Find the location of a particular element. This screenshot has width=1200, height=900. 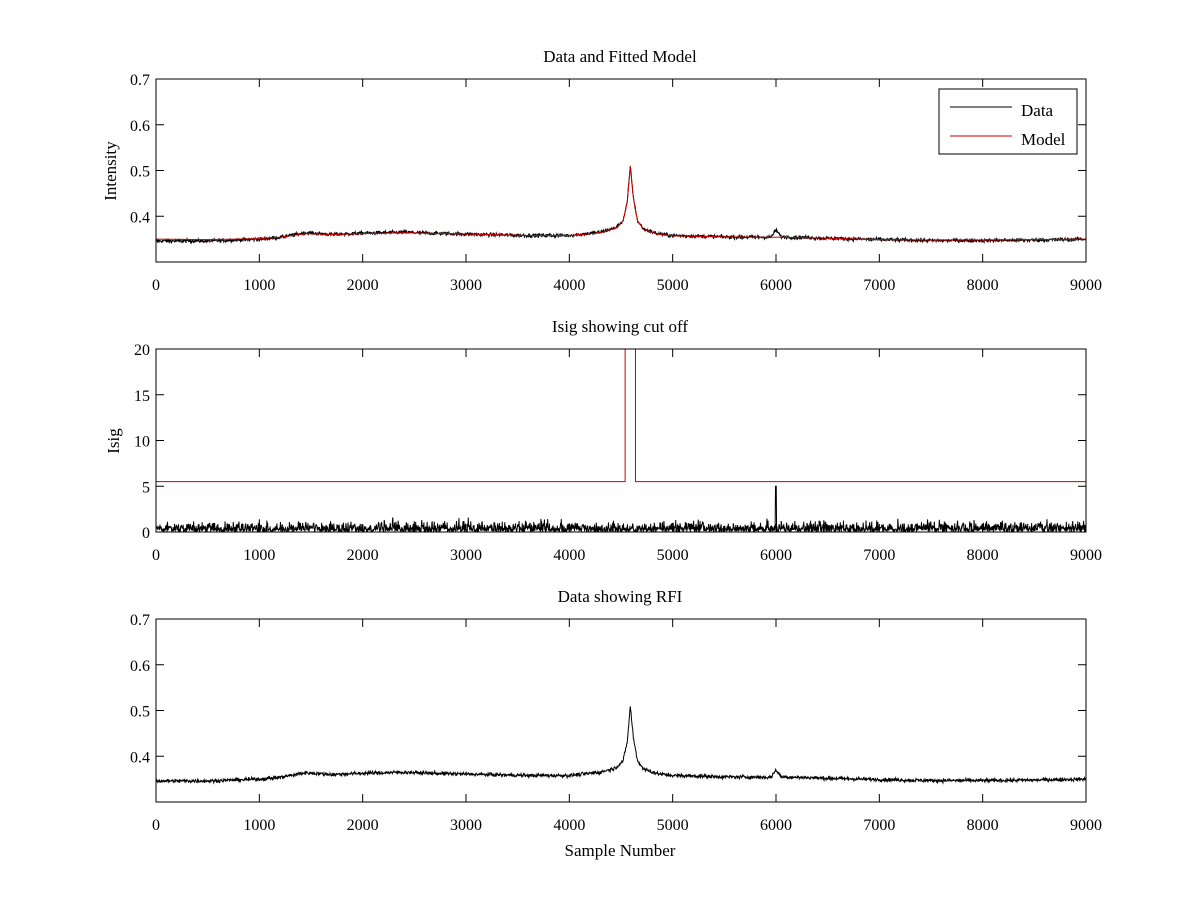

panel-1-ylabel: Intensity is located at coordinates (110, 171).